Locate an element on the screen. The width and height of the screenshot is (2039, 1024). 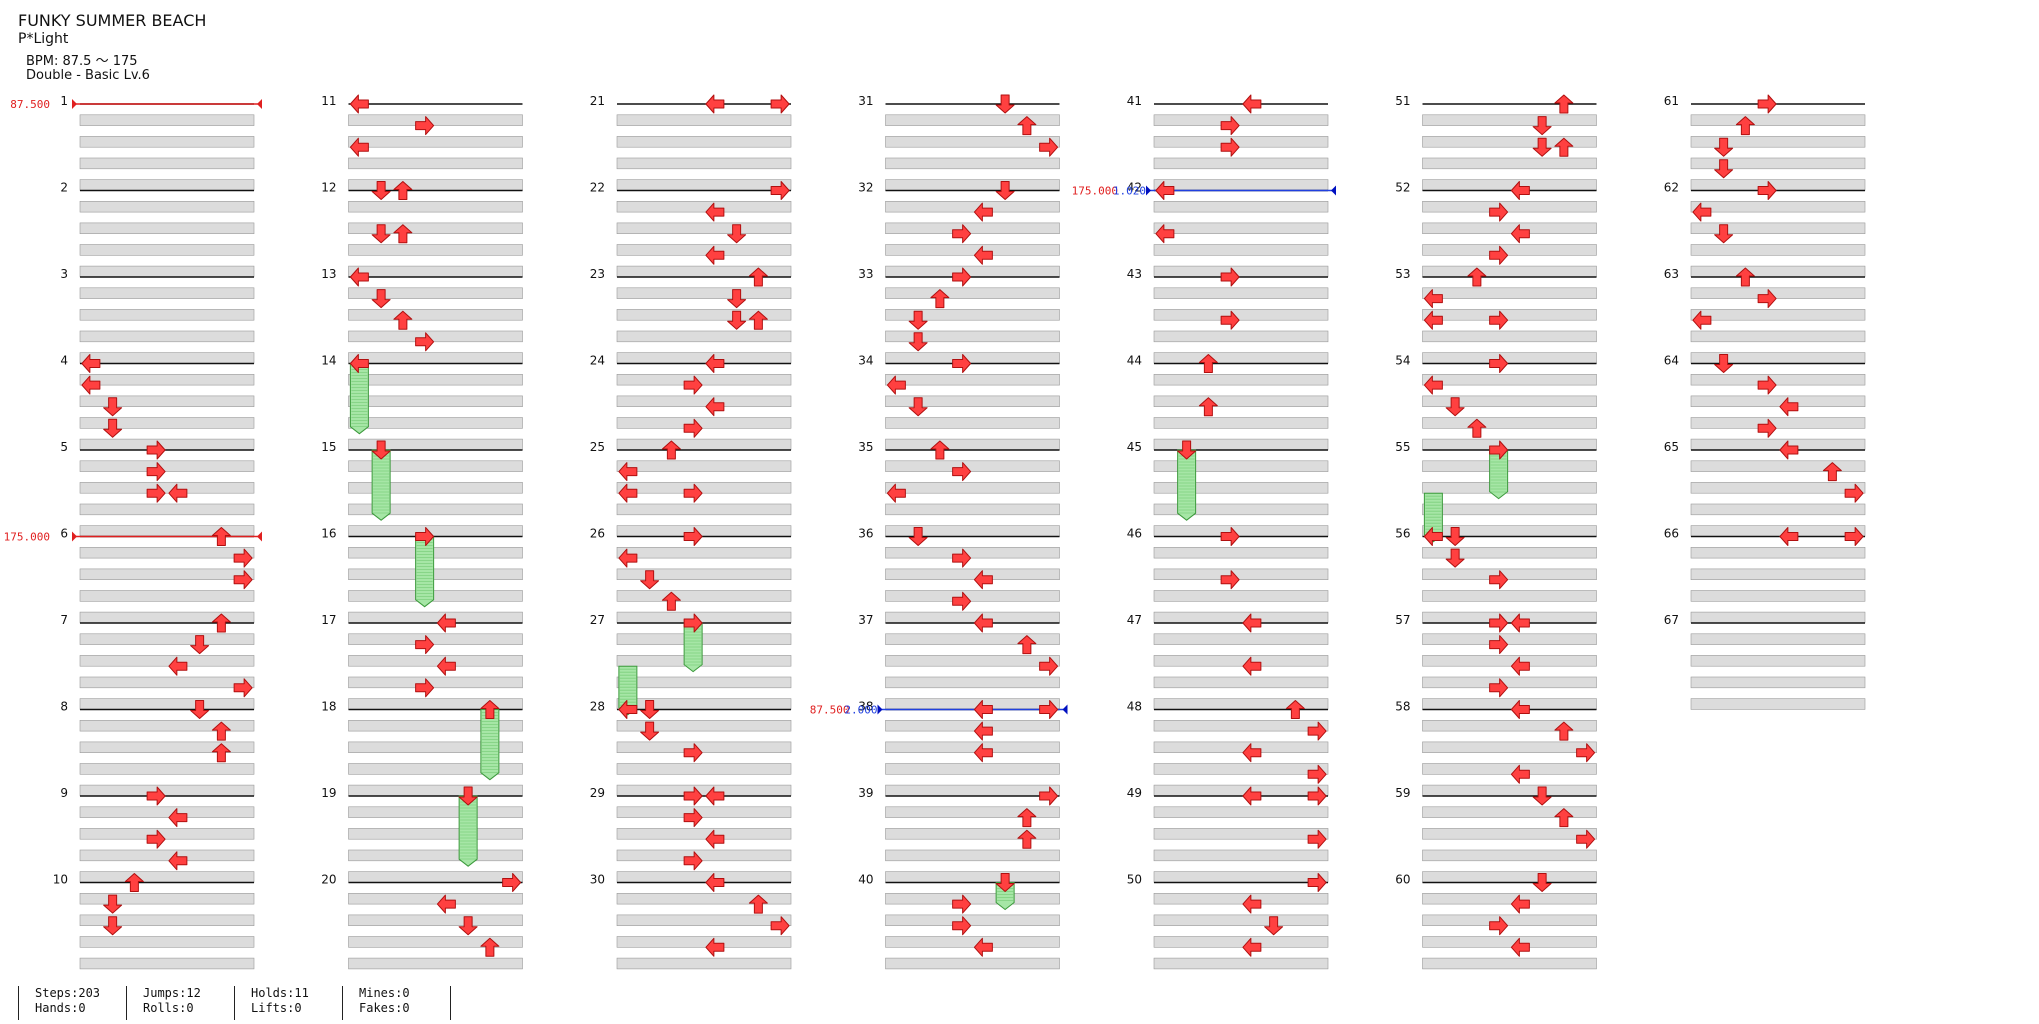
bpm-marker-left is located at coordinates (880, 709).